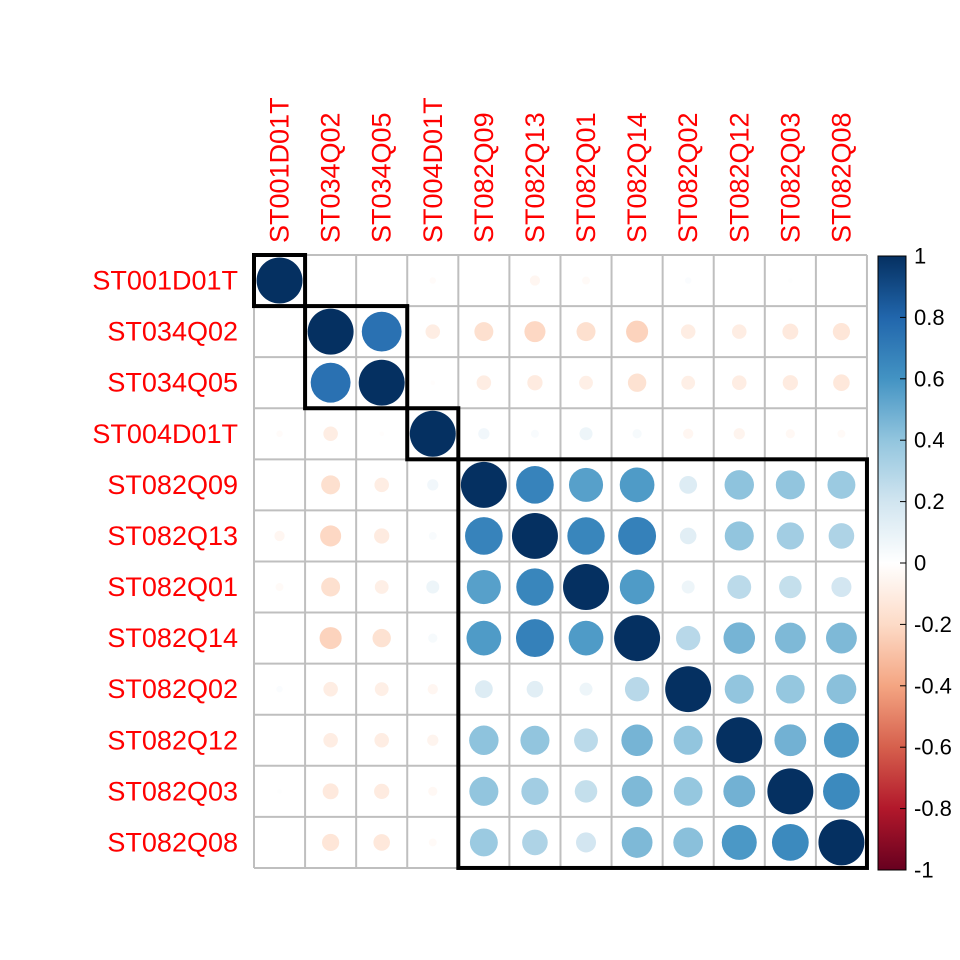 The image size is (960, 960). I want to click on col-label-ST082Q01: ST082Q01, so click(586, 177).